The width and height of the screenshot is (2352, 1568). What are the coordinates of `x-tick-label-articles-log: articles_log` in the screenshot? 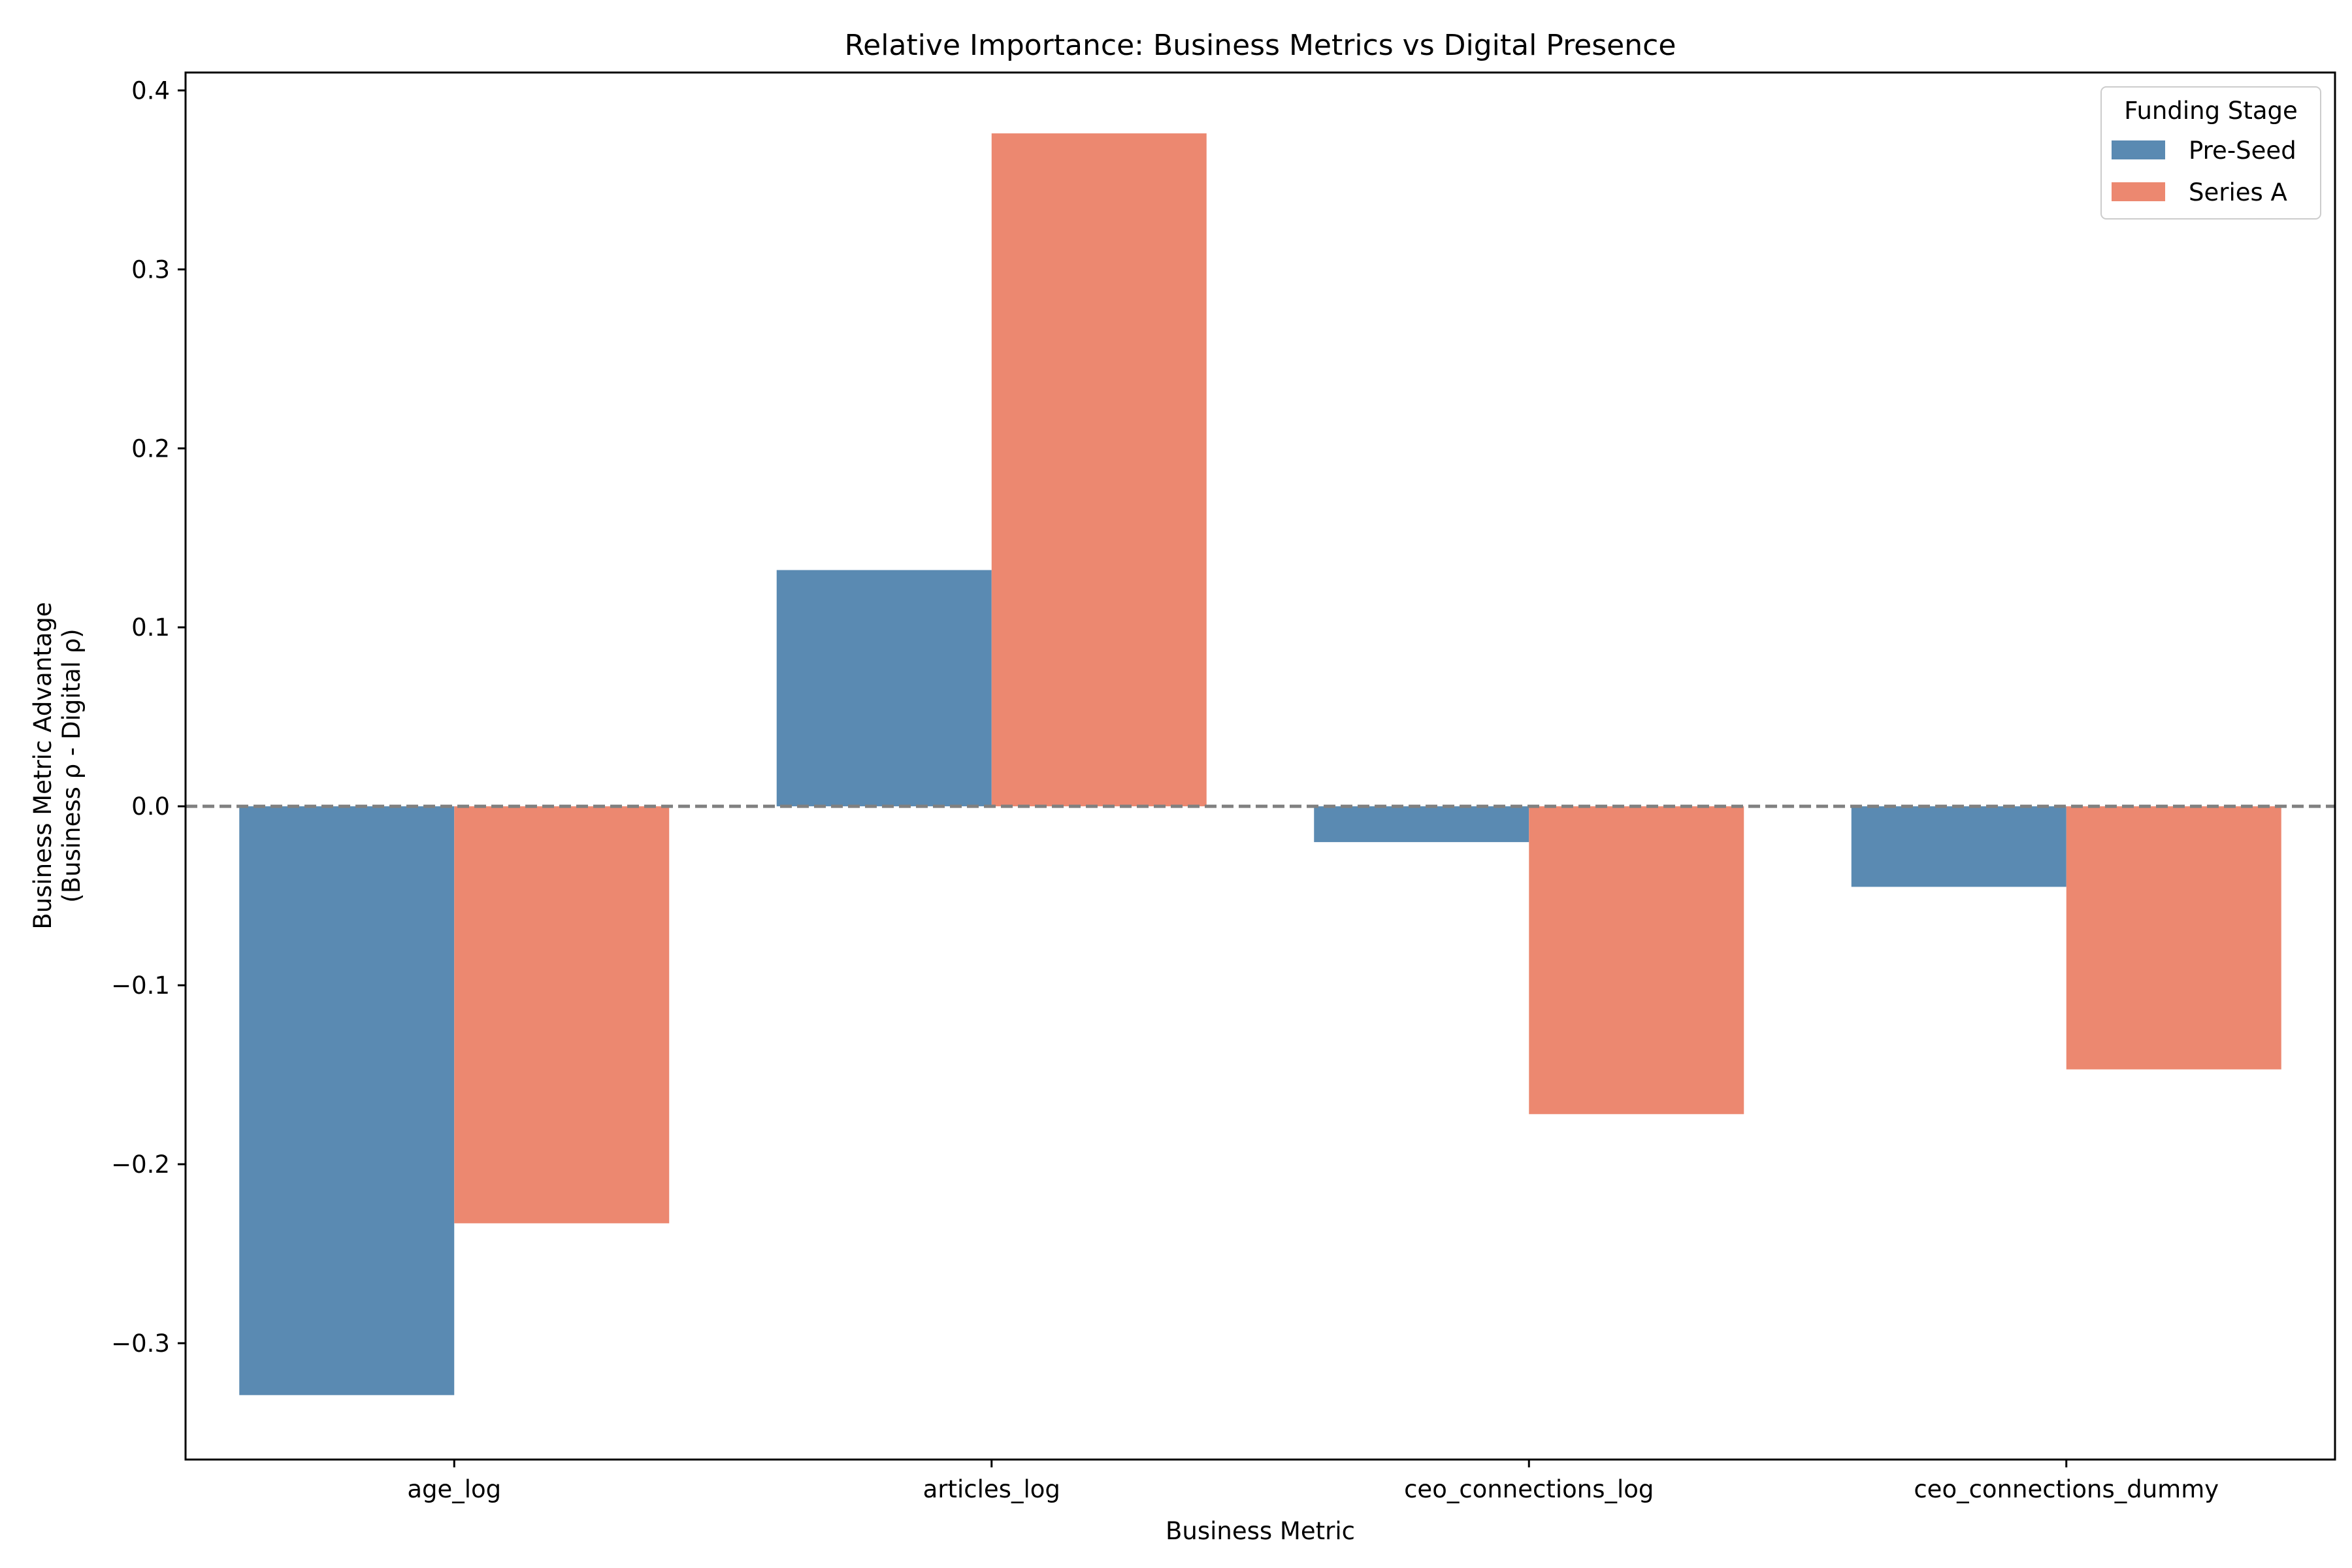 It's located at (991, 1489).